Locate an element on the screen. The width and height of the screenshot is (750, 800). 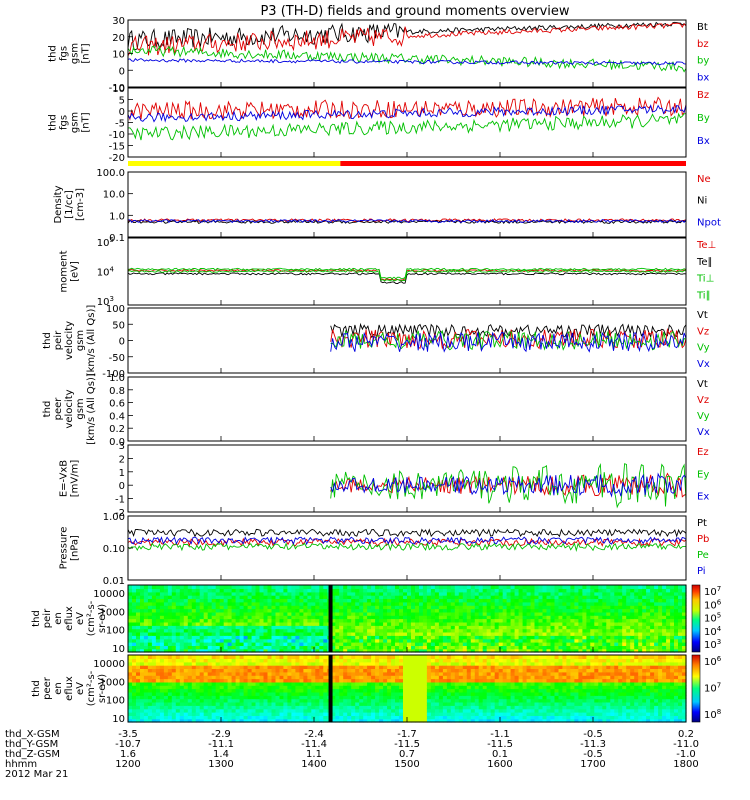
colorbar-tick: 104 is located at coordinates (713, 631).